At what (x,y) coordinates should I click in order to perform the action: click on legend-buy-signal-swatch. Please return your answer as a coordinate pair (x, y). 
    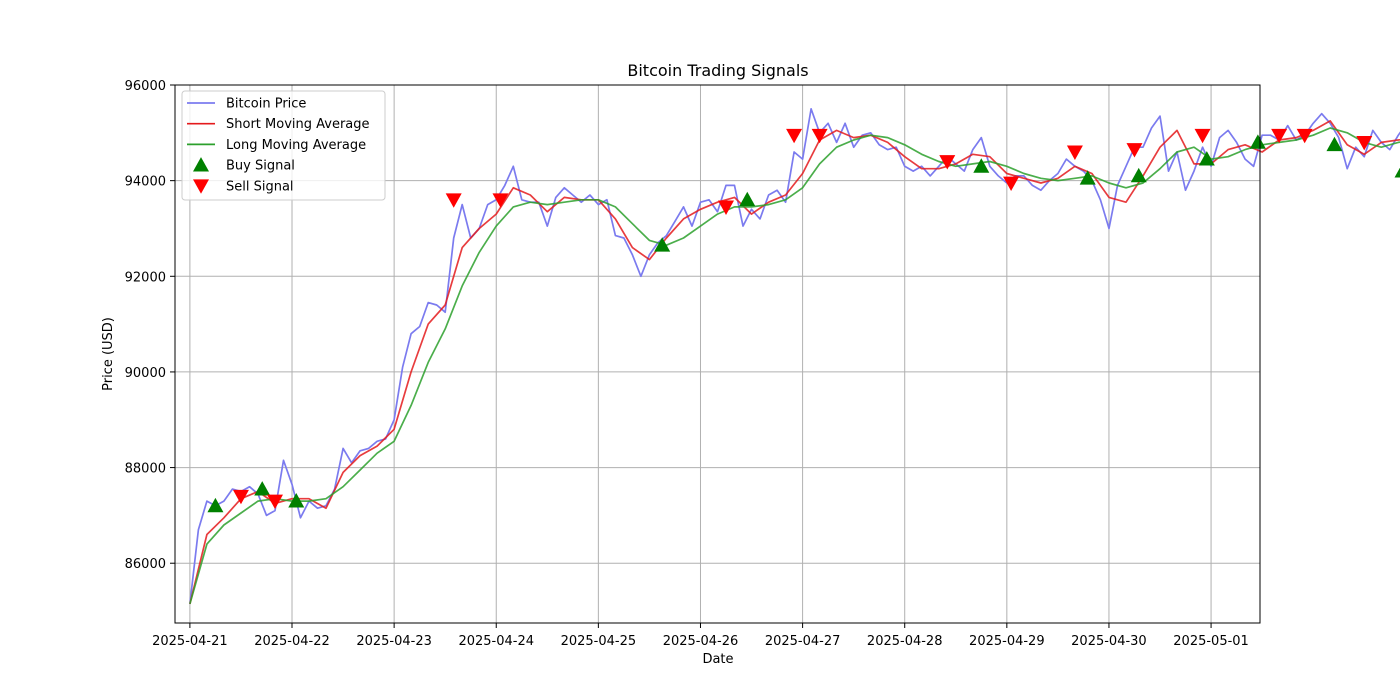
    Looking at the image, I should click on (201, 164).